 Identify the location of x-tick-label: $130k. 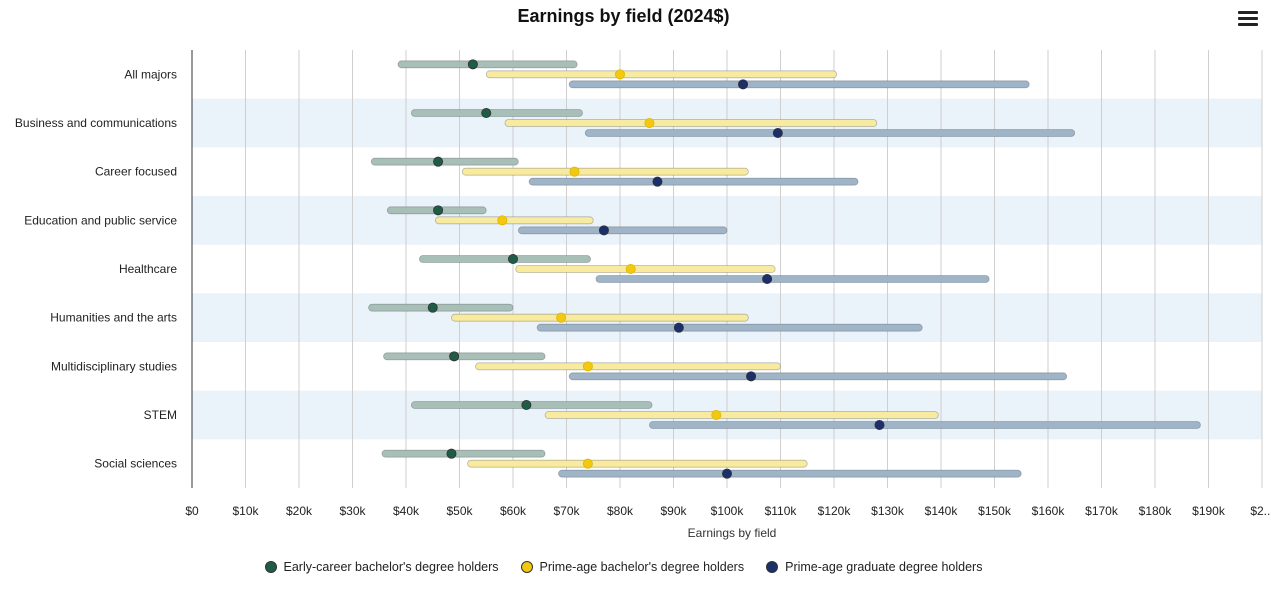
(888, 511).